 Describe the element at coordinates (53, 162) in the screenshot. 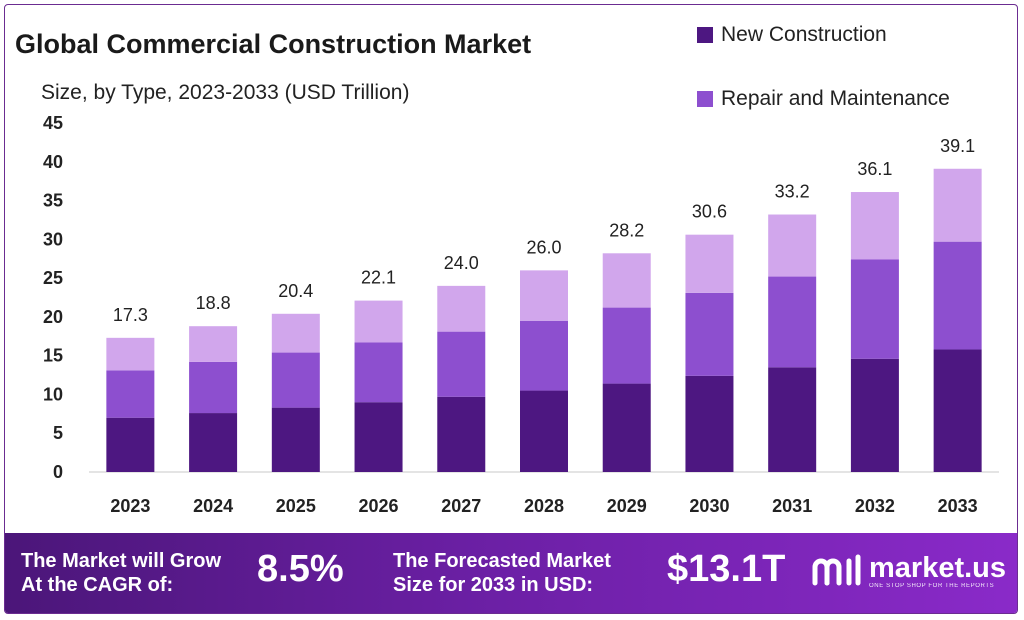

I see `y-tick-label: 40` at that location.